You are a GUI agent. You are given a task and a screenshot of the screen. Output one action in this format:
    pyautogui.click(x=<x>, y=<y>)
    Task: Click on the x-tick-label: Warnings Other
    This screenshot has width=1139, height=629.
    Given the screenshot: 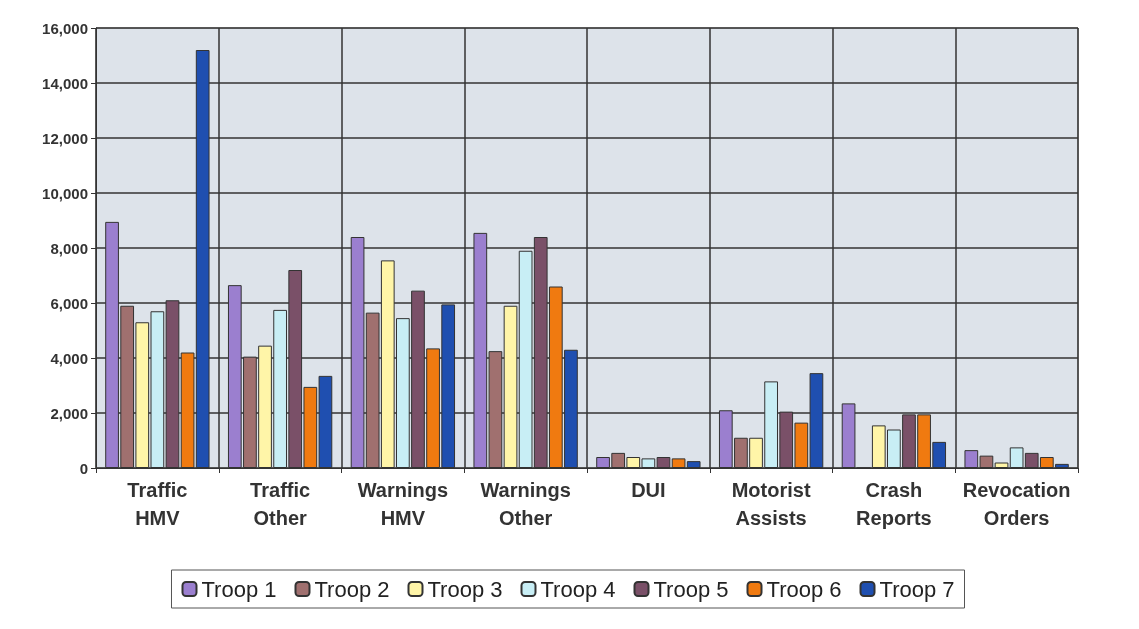 What is the action you would take?
    pyautogui.click(x=525, y=504)
    